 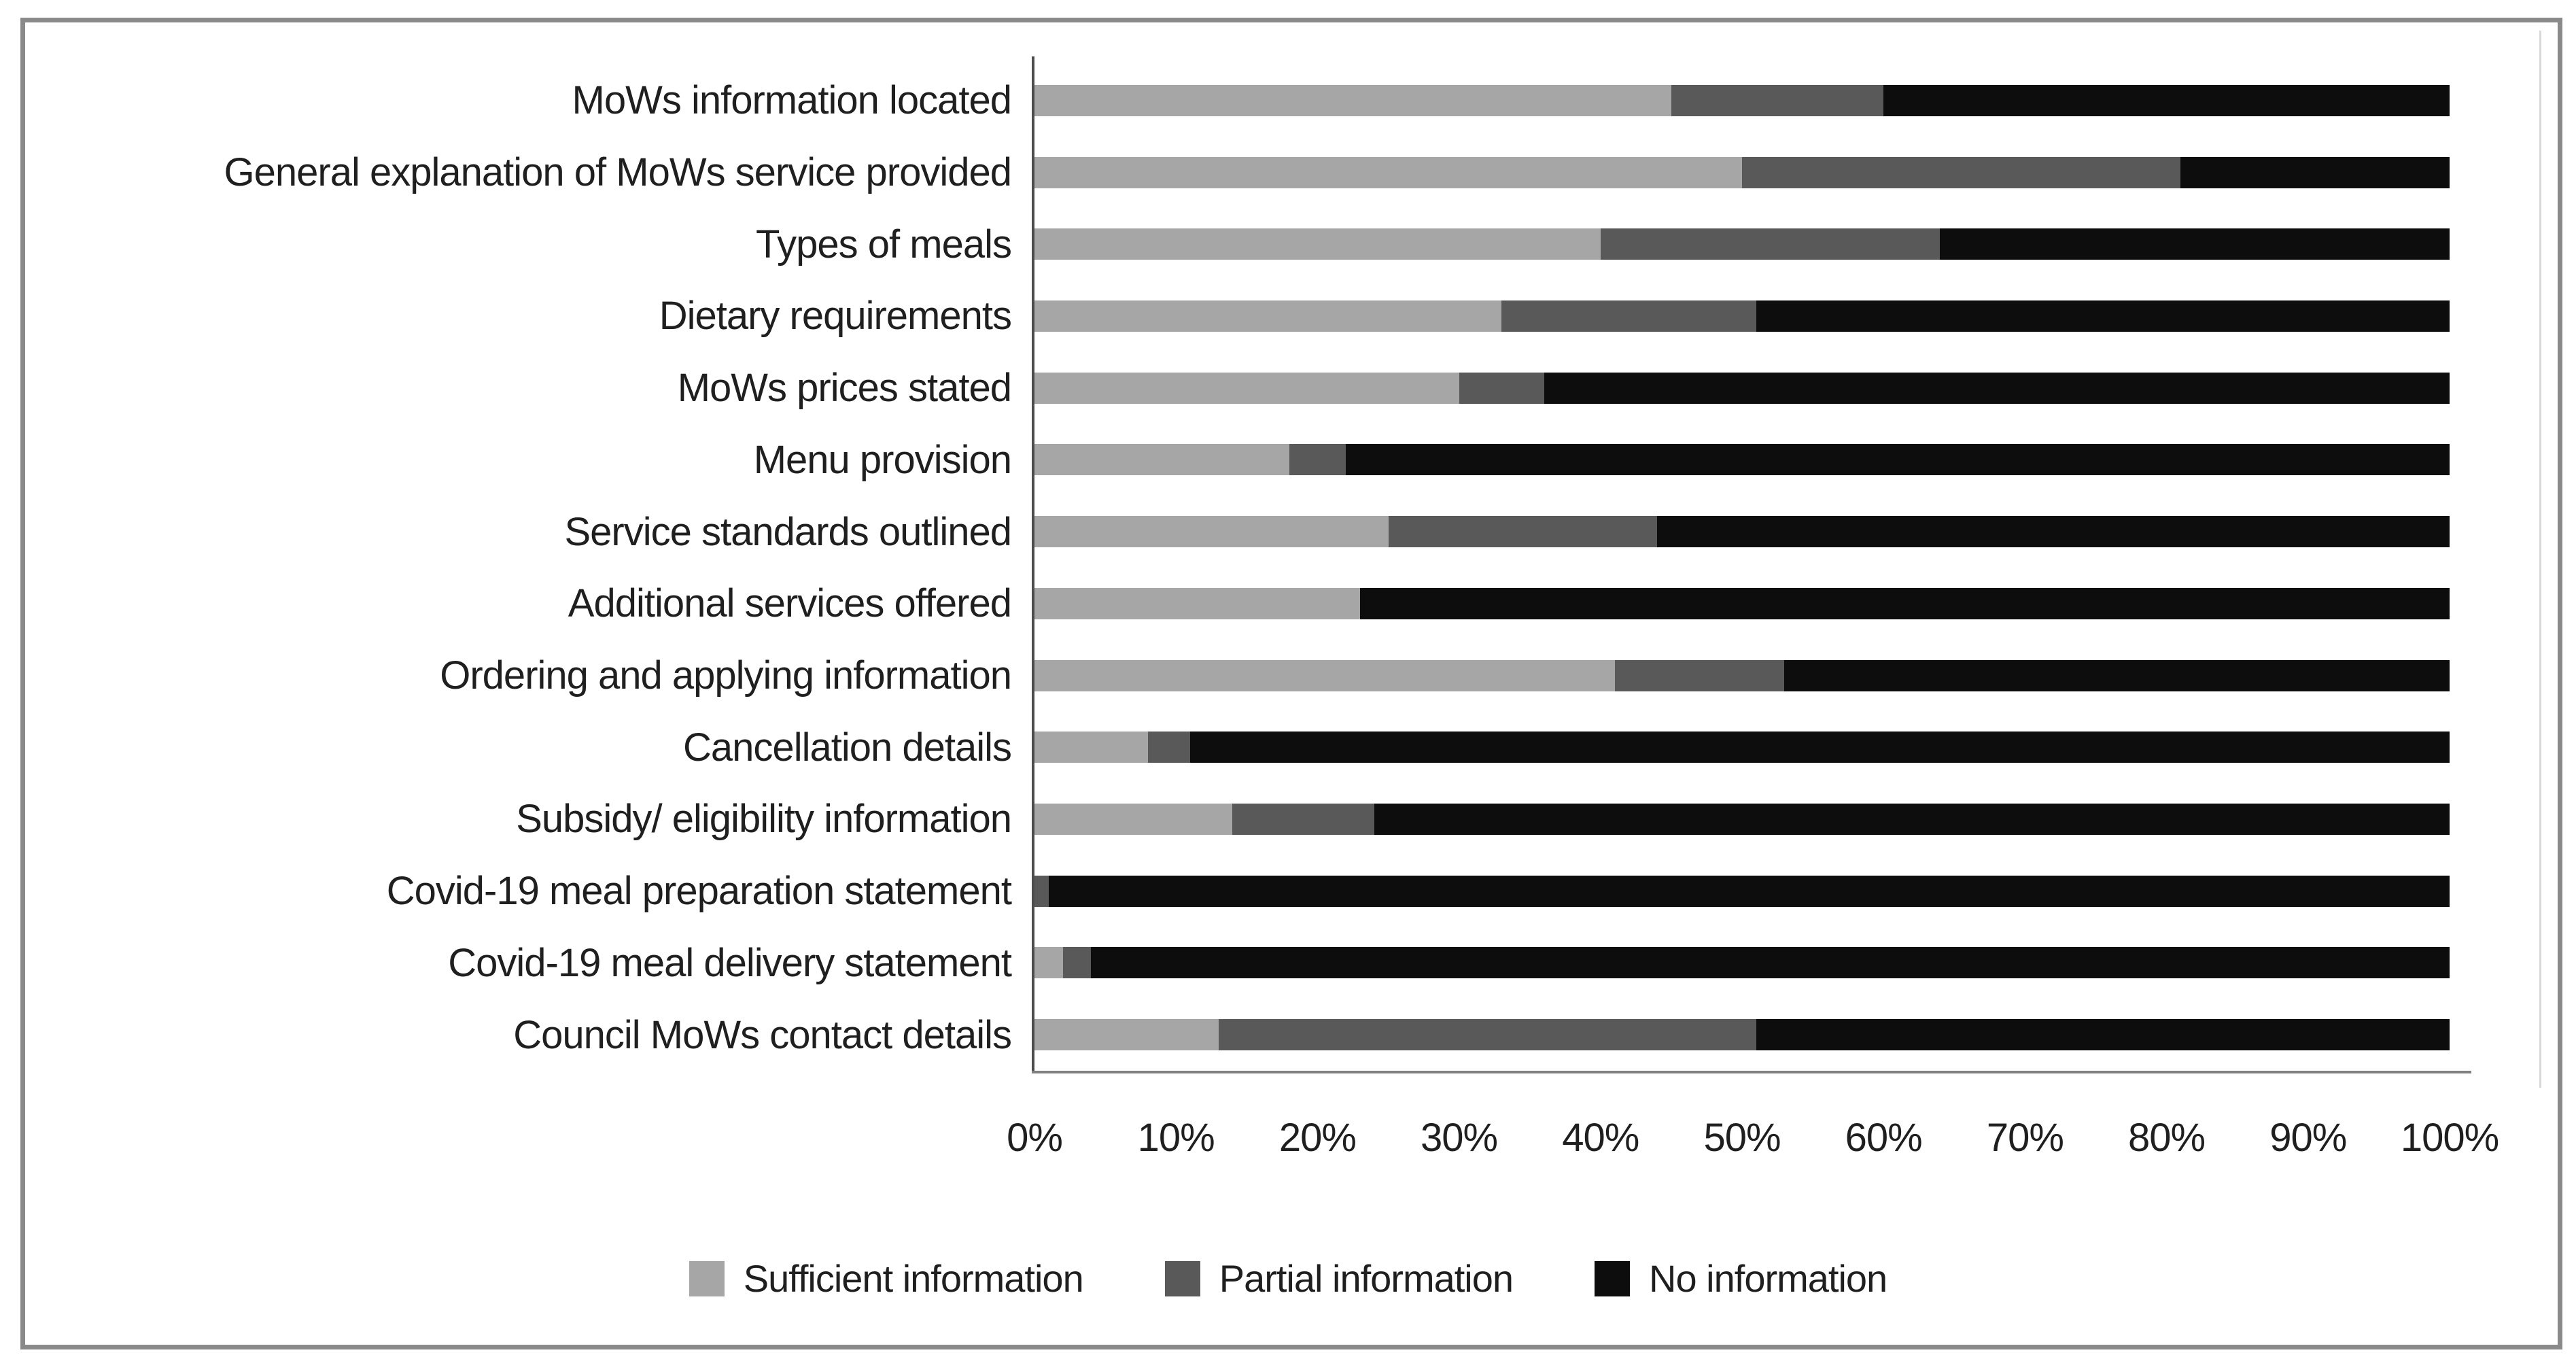 What do you see at coordinates (792, 100) in the screenshot?
I see `category-label: MoWs information located` at bounding box center [792, 100].